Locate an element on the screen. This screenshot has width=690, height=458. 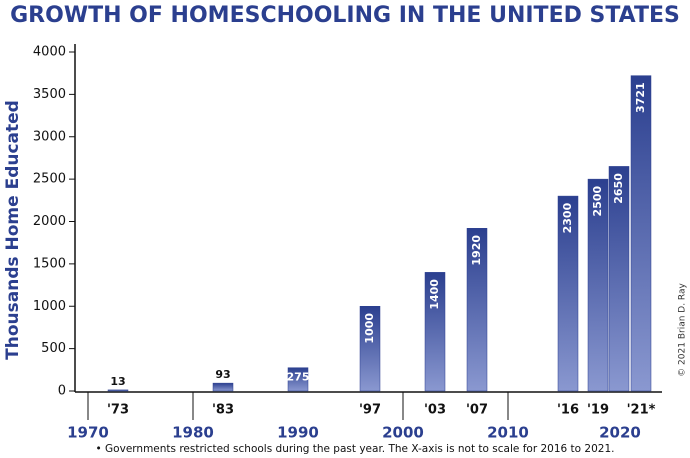
y-tick-label: 3000 is located at coordinates (49, 136).